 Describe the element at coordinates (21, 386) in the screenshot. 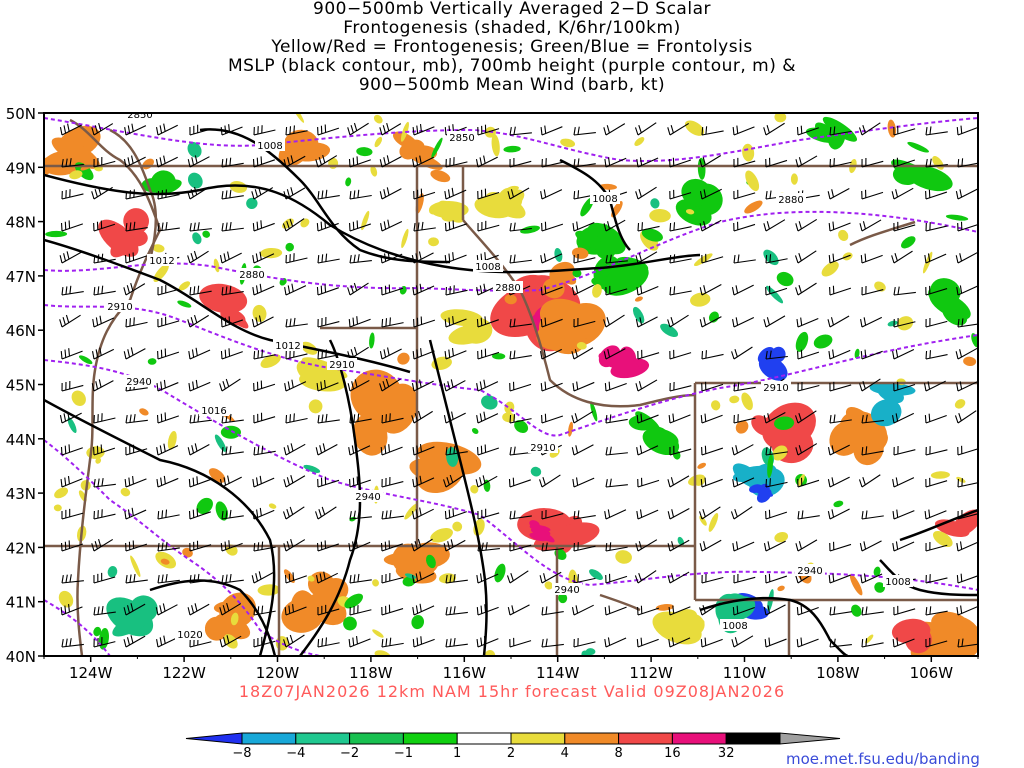

I see `lat-label: 45N` at that location.